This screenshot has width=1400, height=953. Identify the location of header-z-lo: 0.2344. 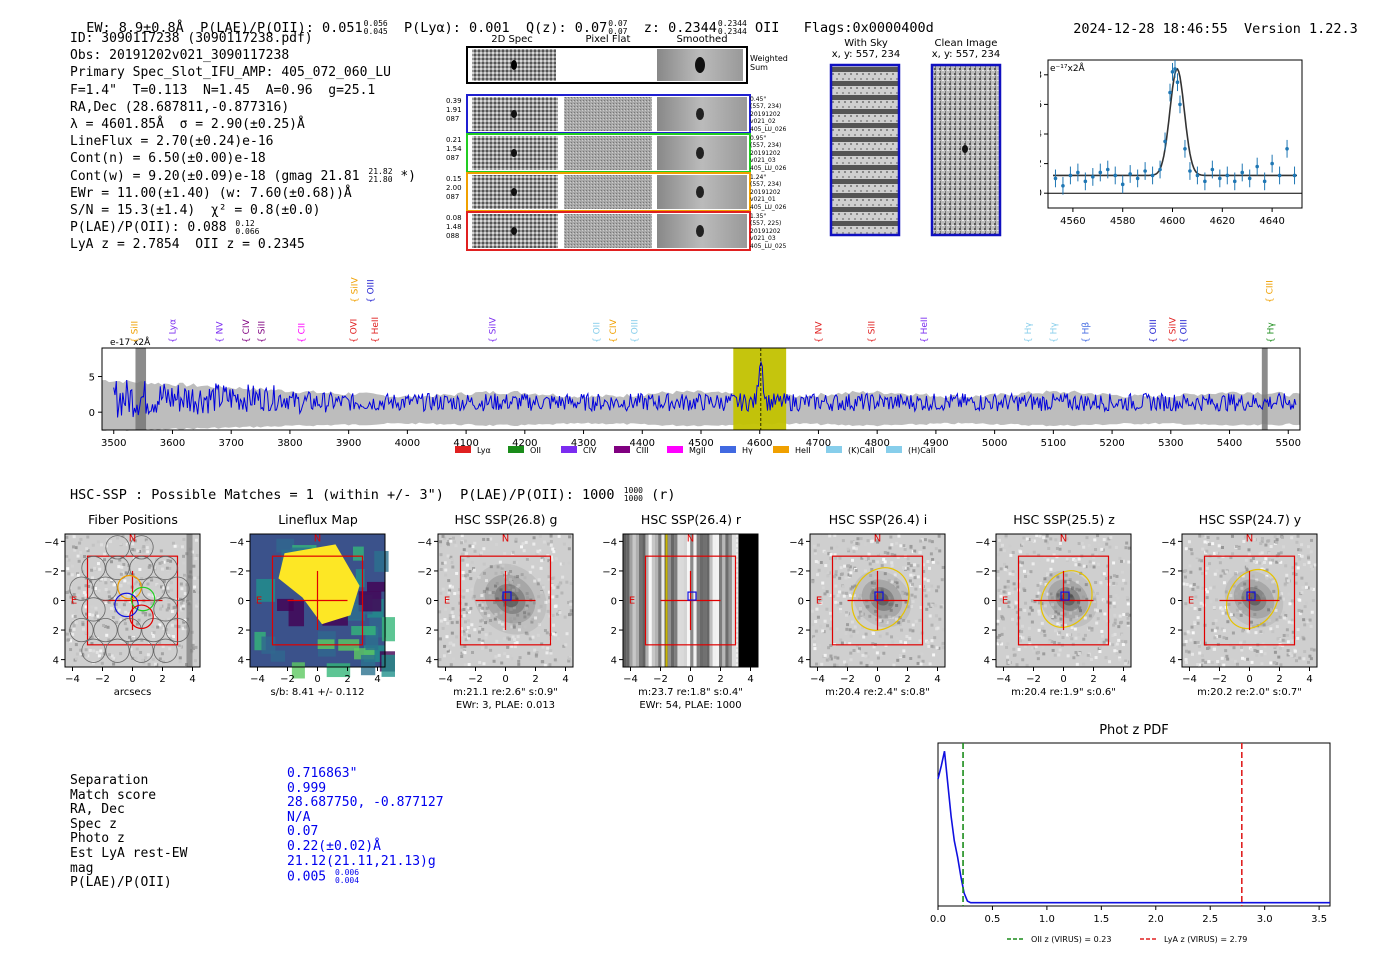
(732, 31).